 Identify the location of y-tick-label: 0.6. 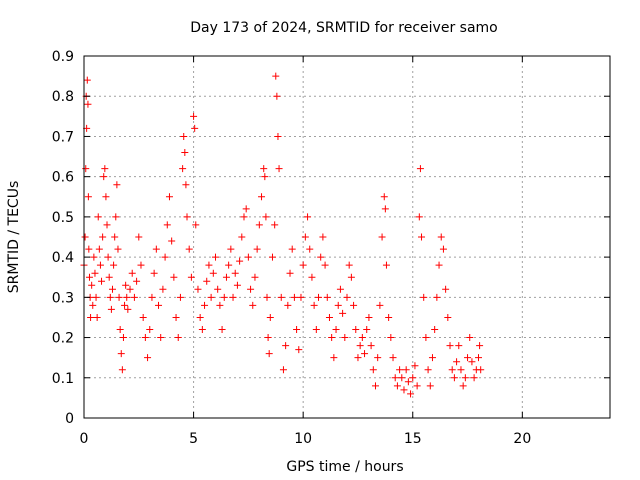
(63, 178).